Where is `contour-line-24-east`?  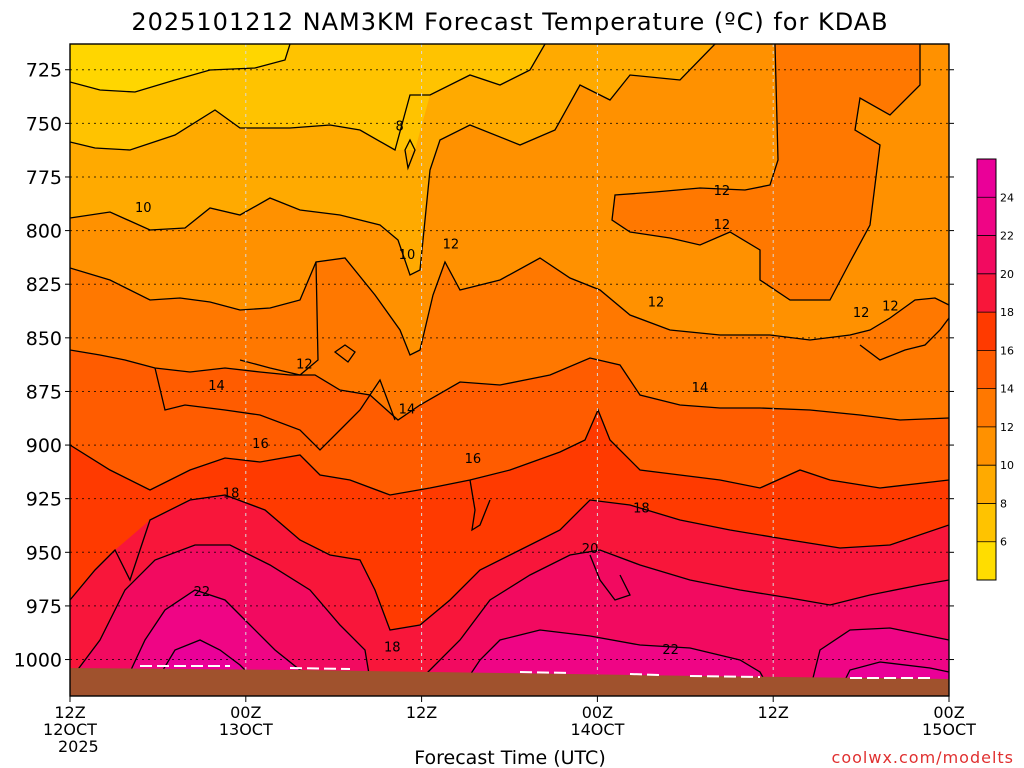
contour-line-24-east is located at coordinates (894, 676).